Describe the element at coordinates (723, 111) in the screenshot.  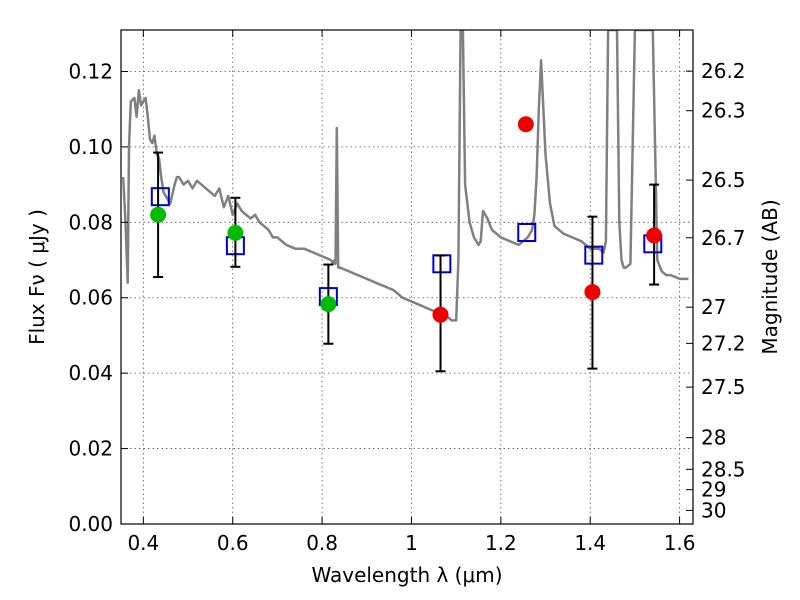
I see `mag-tick-label: 26.3` at that location.